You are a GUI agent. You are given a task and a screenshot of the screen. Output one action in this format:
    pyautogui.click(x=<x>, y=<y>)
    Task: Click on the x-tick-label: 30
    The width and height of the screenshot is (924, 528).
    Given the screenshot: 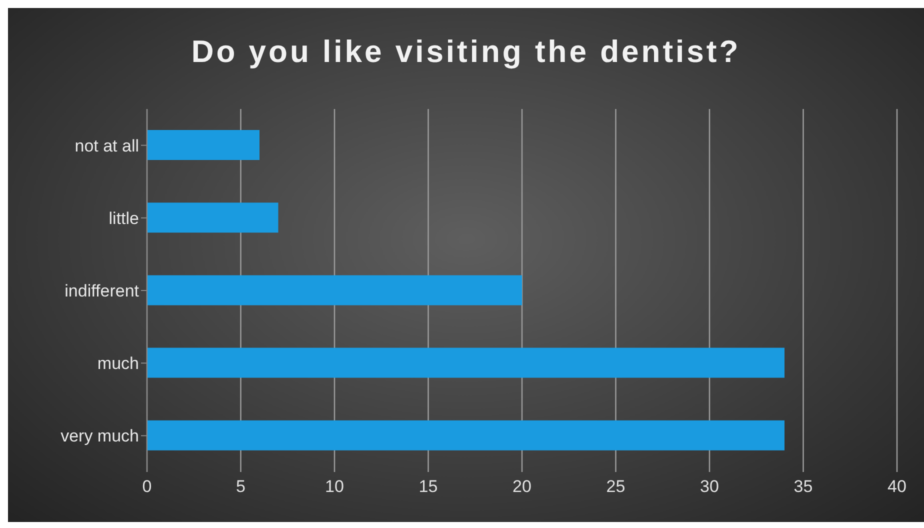 What is the action you would take?
    pyautogui.click(x=709, y=486)
    